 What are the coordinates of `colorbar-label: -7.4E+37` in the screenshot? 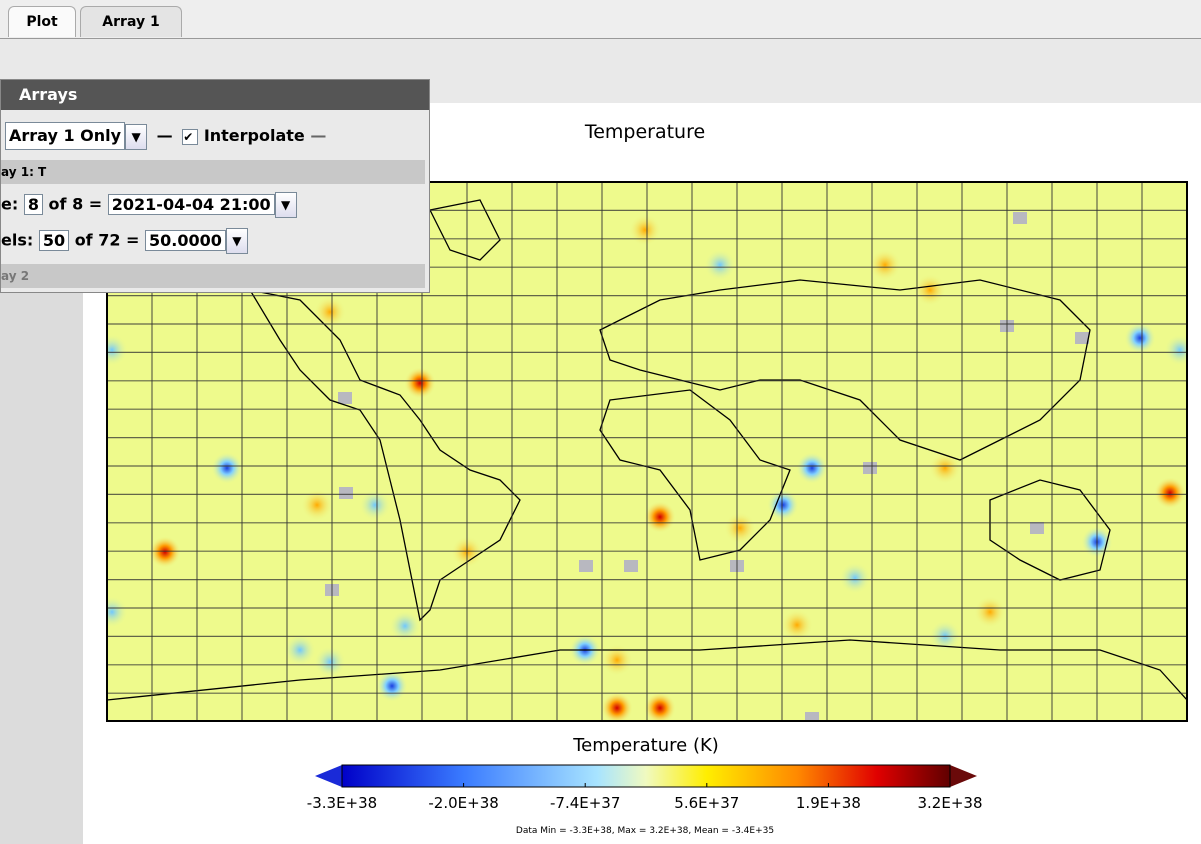 It's located at (585, 803).